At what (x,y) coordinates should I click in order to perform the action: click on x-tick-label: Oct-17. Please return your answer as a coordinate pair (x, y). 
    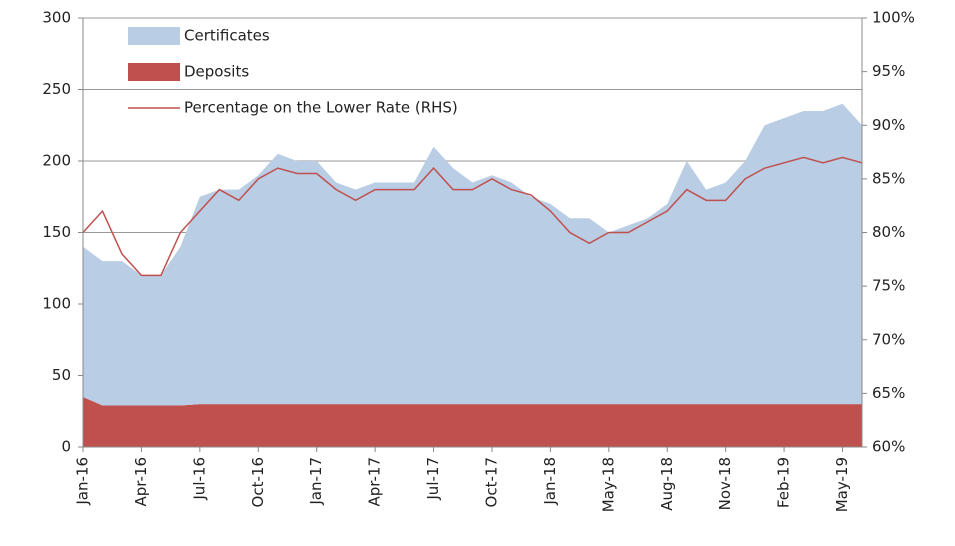
    Looking at the image, I should click on (491, 482).